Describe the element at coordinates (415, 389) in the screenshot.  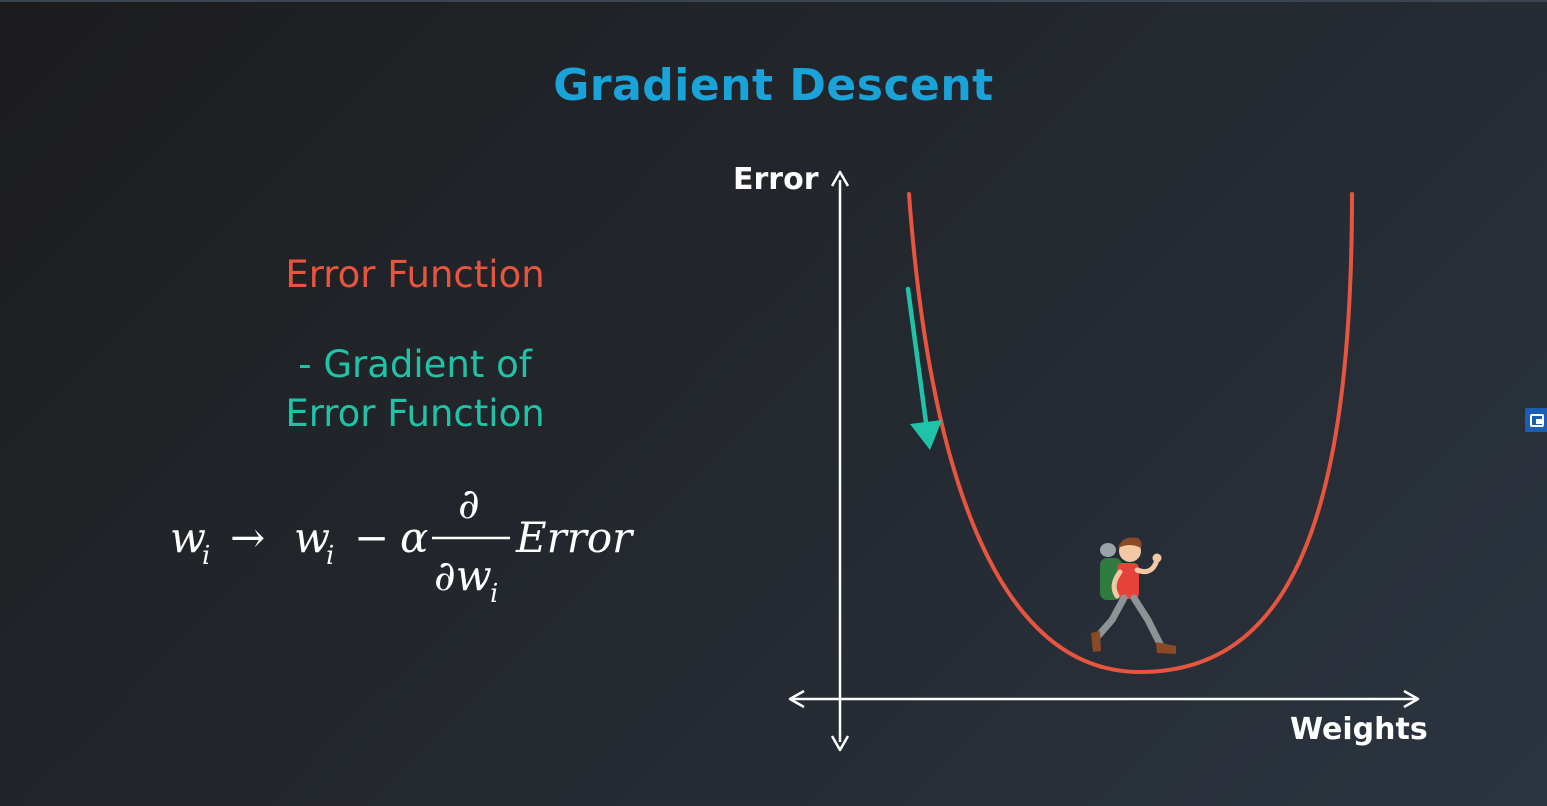
I see `gradient-label: - Gradient of Error Function` at that location.